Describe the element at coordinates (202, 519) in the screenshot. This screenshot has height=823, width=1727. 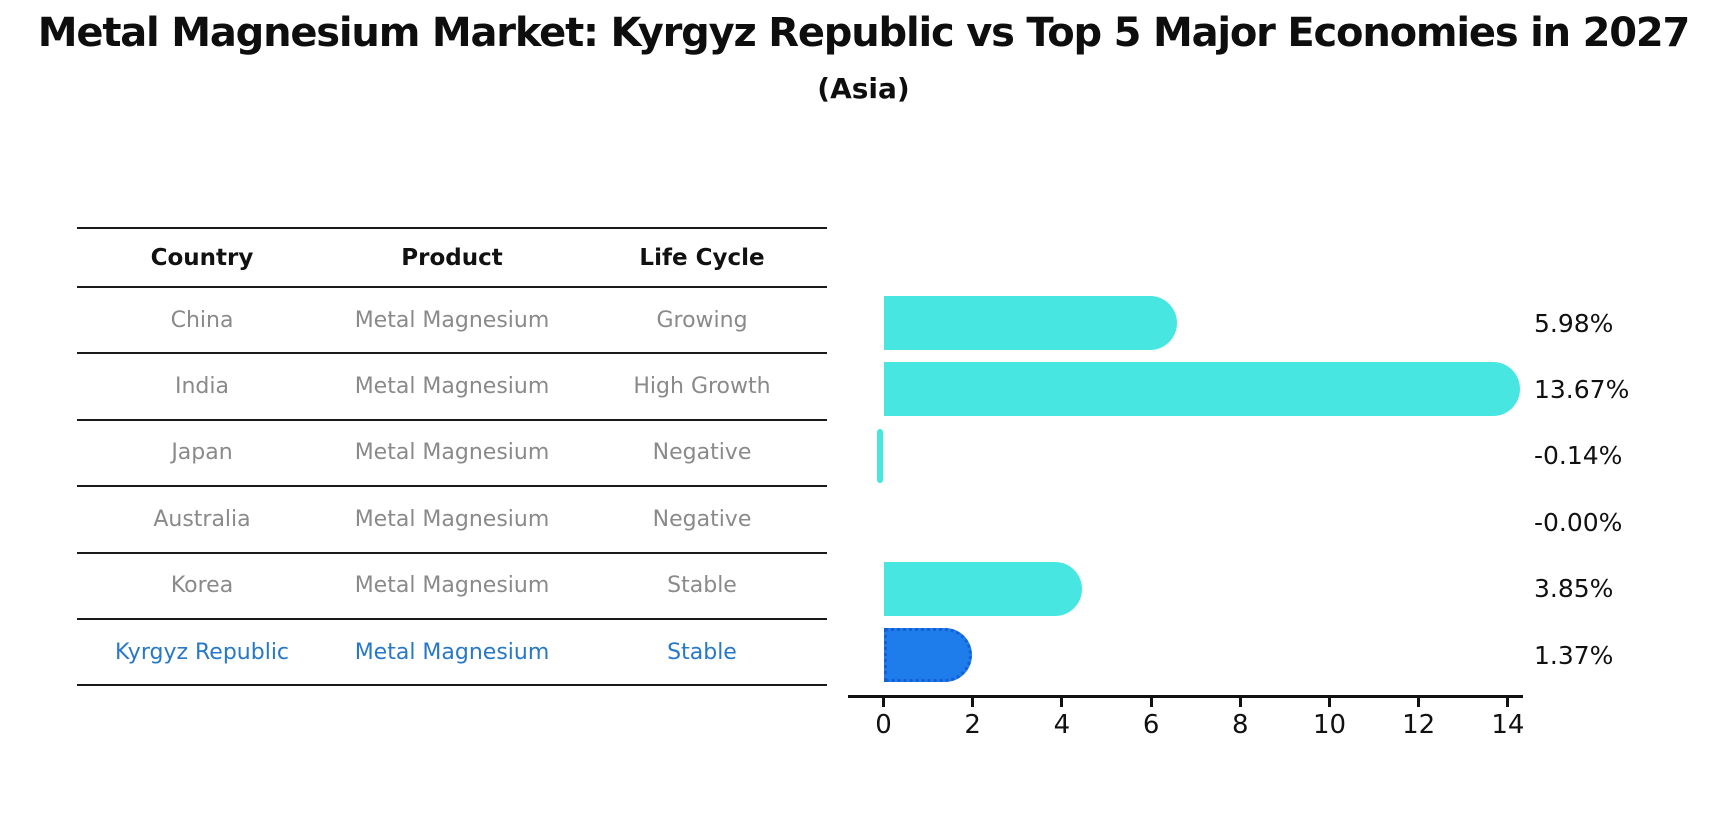
I see `cell-country: Australia` at that location.